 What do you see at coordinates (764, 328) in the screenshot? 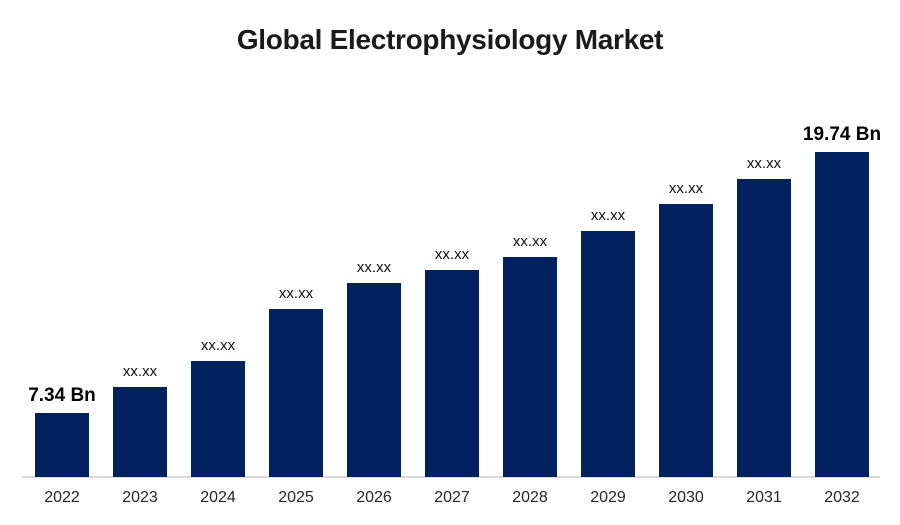
I see `bar-2031` at bounding box center [764, 328].